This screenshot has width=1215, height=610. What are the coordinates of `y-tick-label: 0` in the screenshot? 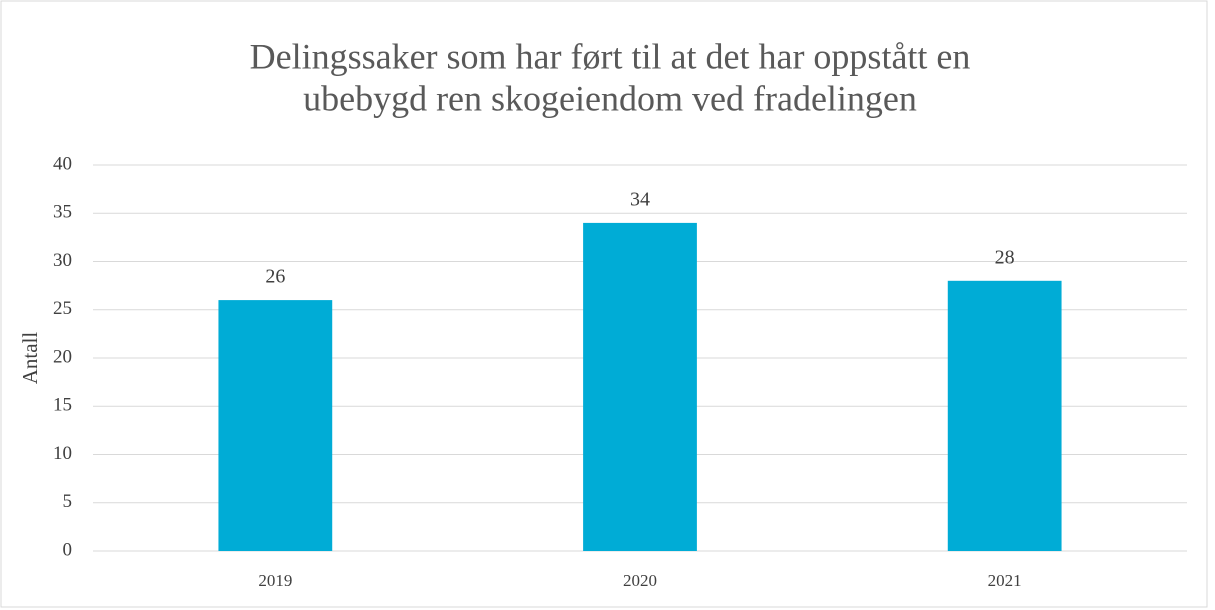 It's located at (68, 549).